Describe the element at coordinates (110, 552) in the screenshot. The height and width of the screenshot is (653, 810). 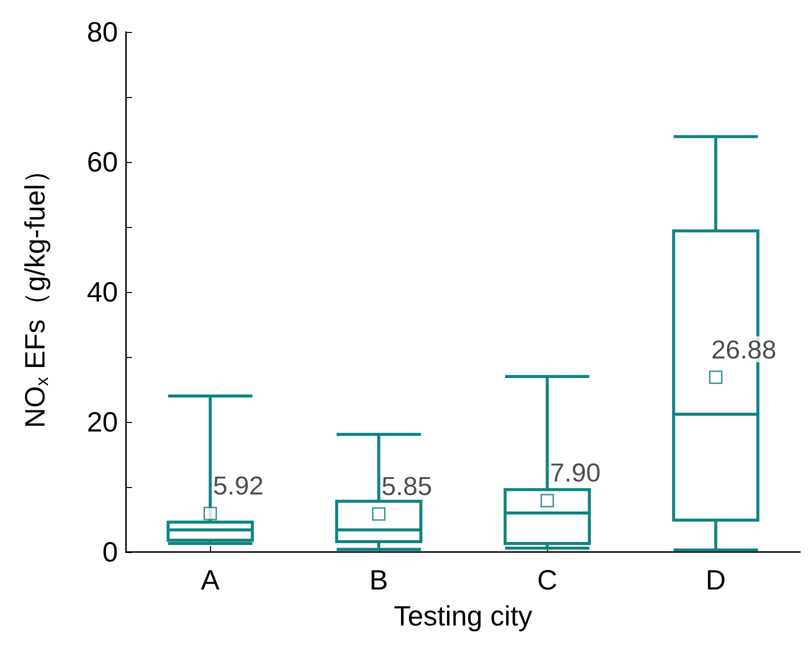
I see `y-tick-label: 0` at that location.